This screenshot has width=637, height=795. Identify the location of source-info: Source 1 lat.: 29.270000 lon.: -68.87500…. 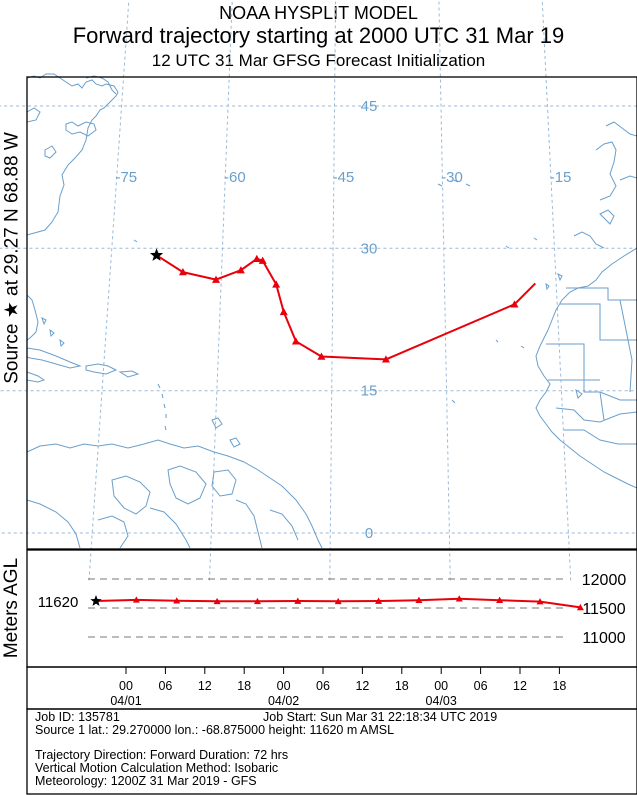
(215, 730).